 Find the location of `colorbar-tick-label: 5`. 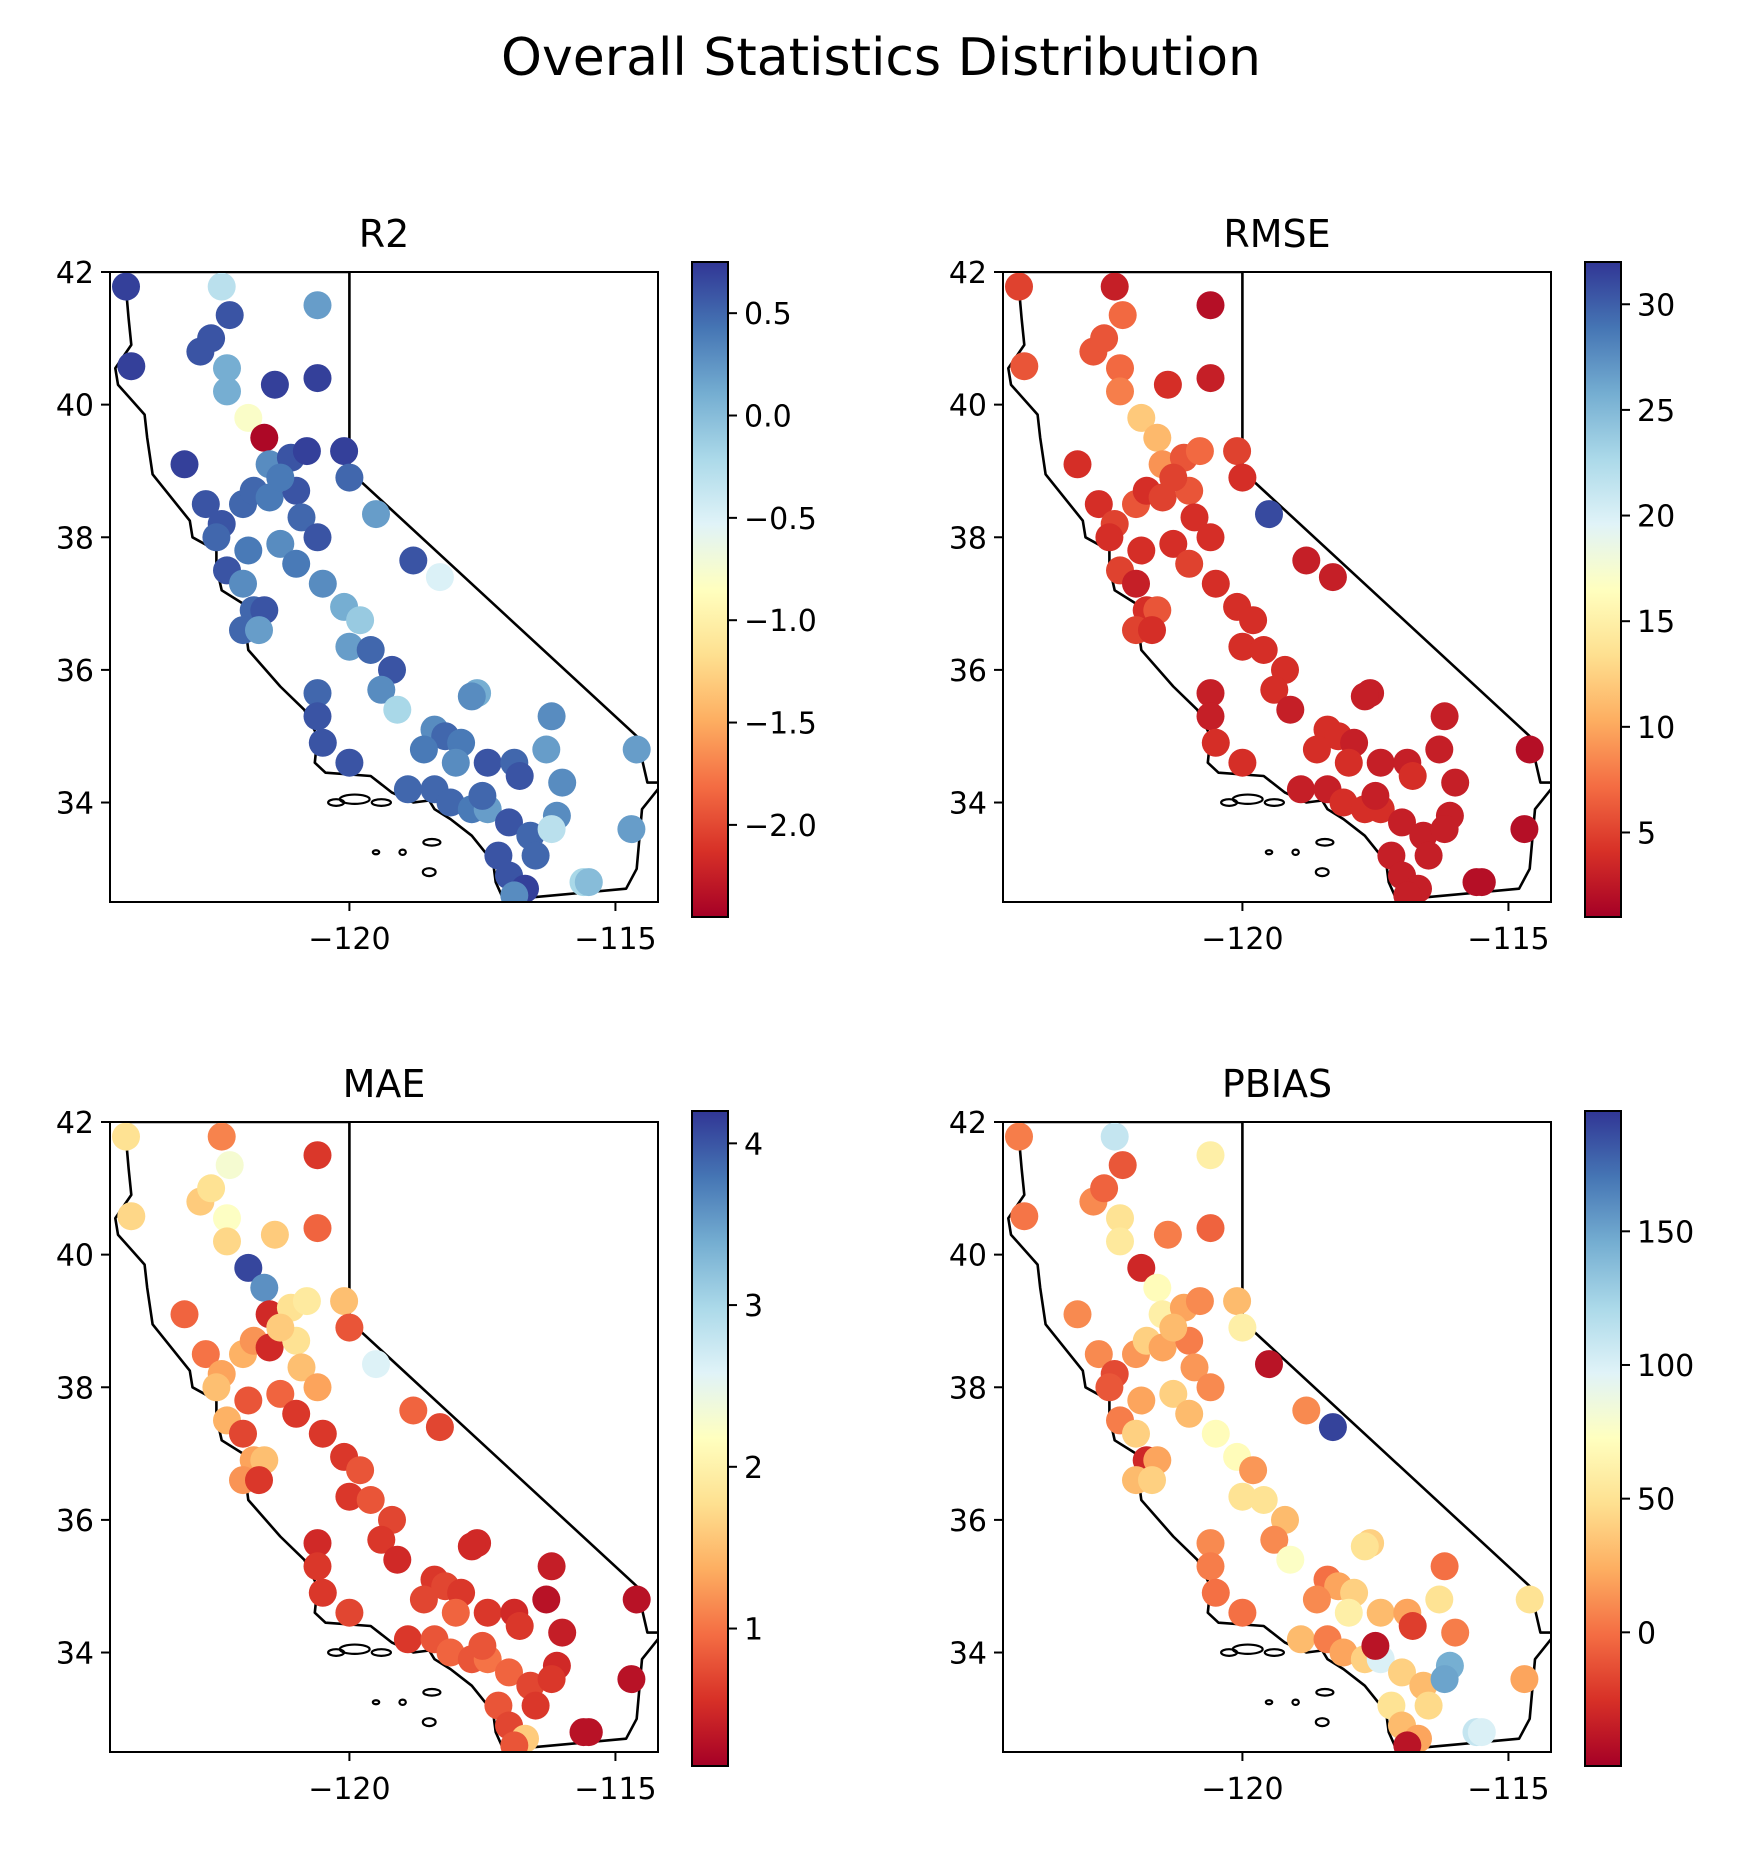

colorbar-tick-label: 5 is located at coordinates (1646, 833).